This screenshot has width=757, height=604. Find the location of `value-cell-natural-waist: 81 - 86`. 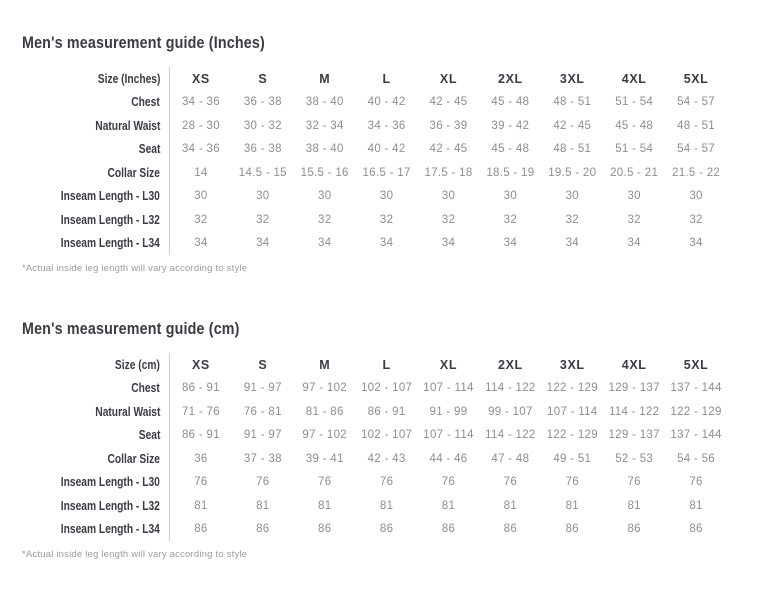

value-cell-natural-waist: 81 - 86 is located at coordinates (324, 411).